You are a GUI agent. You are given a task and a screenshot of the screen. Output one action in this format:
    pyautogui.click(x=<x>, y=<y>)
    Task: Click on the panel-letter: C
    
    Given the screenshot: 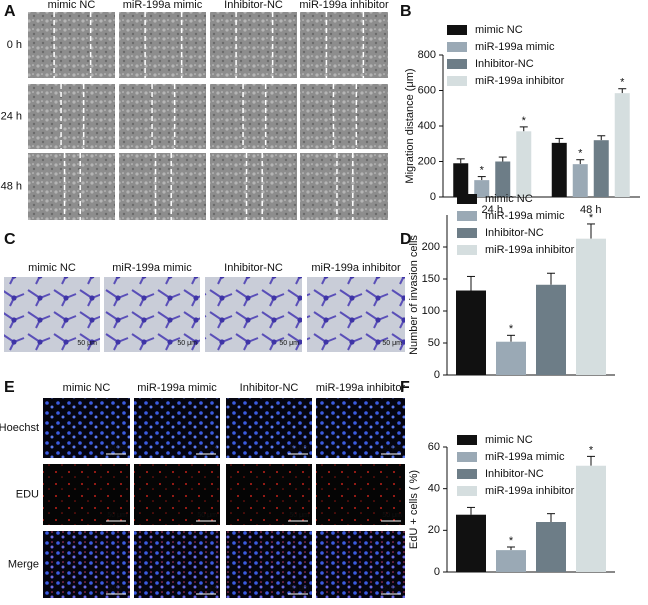 What is the action you would take?
    pyautogui.click(x=10, y=239)
    